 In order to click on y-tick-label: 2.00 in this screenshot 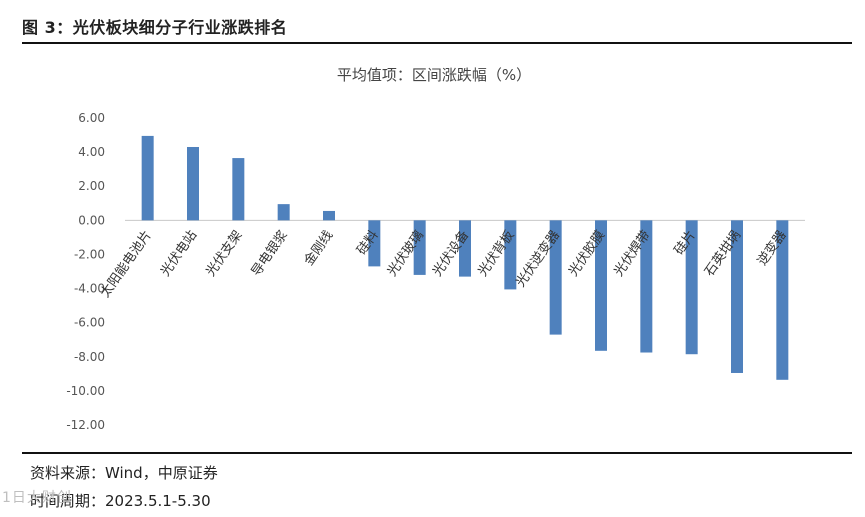, I will do `click(91, 186)`.